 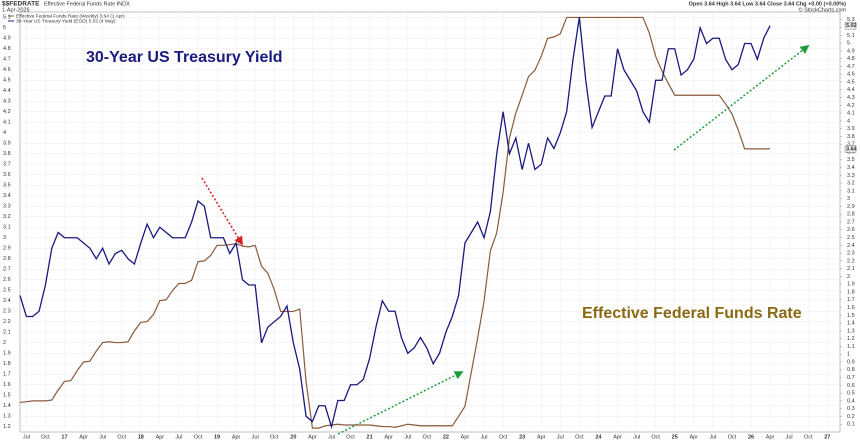 What do you see at coordinates (4, 343) in the screenshot?
I see `y-tick-label: 2` at bounding box center [4, 343].